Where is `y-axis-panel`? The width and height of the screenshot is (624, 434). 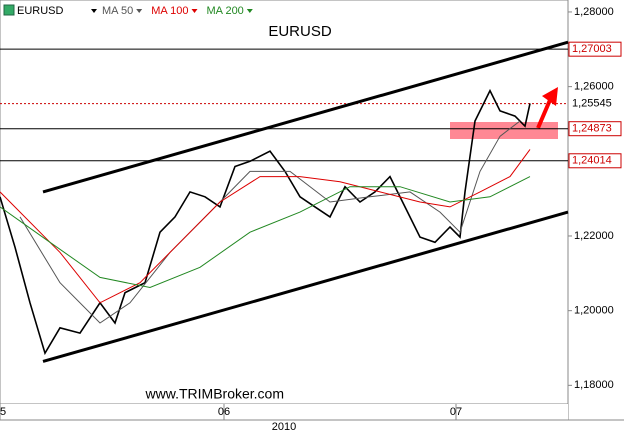
y-axis-panel is located at coordinates (596, 217).